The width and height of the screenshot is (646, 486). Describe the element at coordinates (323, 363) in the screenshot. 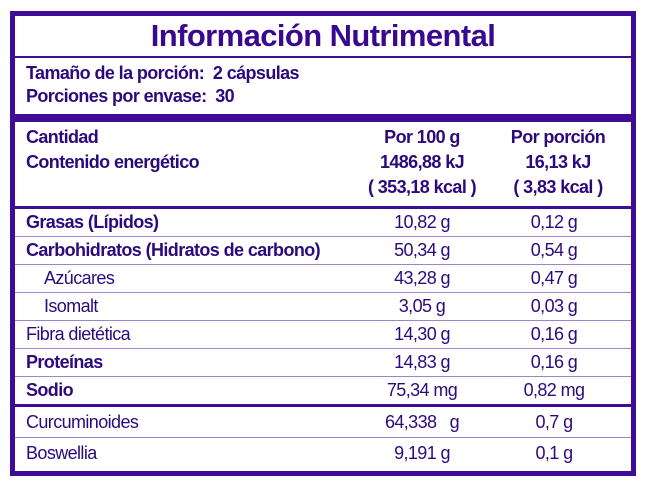

I see `nutrient-row: Proteínas 14,83 g 0,16 g` at that location.